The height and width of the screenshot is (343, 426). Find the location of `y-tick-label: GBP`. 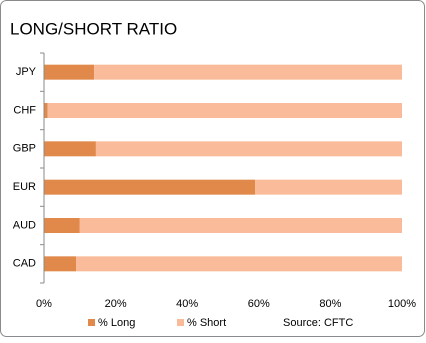

y-tick-label: GBP is located at coordinates (24, 149).